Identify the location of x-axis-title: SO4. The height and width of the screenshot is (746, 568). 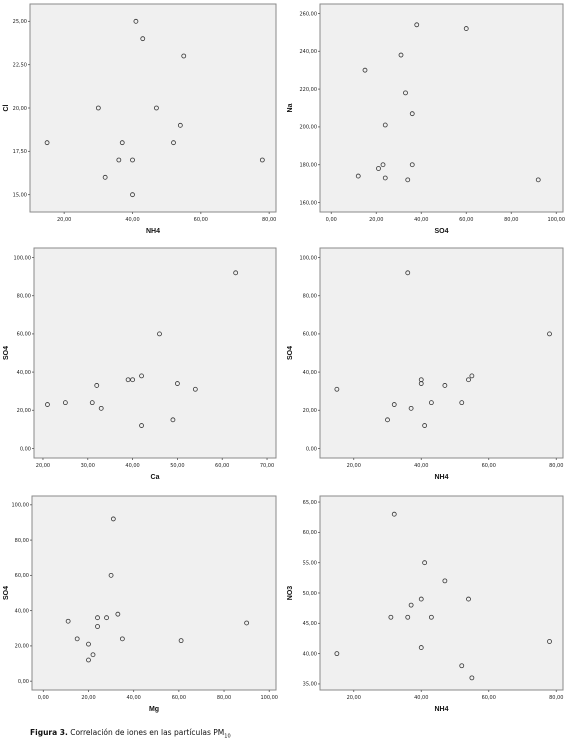
(441, 231).